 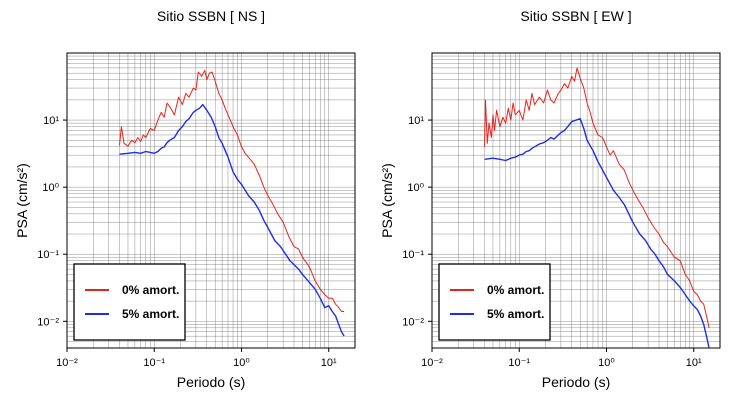 I want to click on chart-title: Sitio SSBN [ EW ], so click(x=575, y=16).